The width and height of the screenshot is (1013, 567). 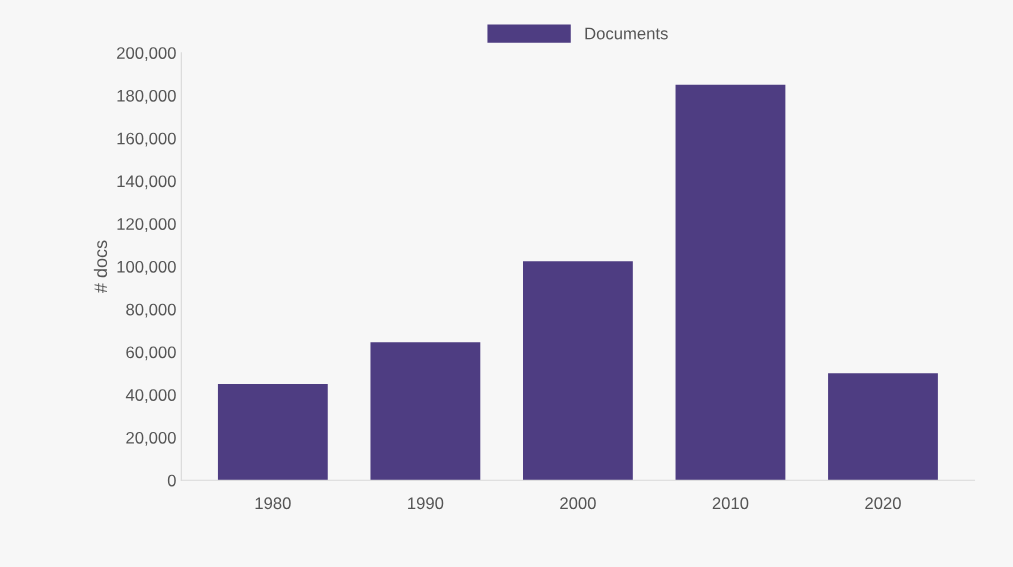 I want to click on y-tick-label: 180,000, so click(x=146, y=96).